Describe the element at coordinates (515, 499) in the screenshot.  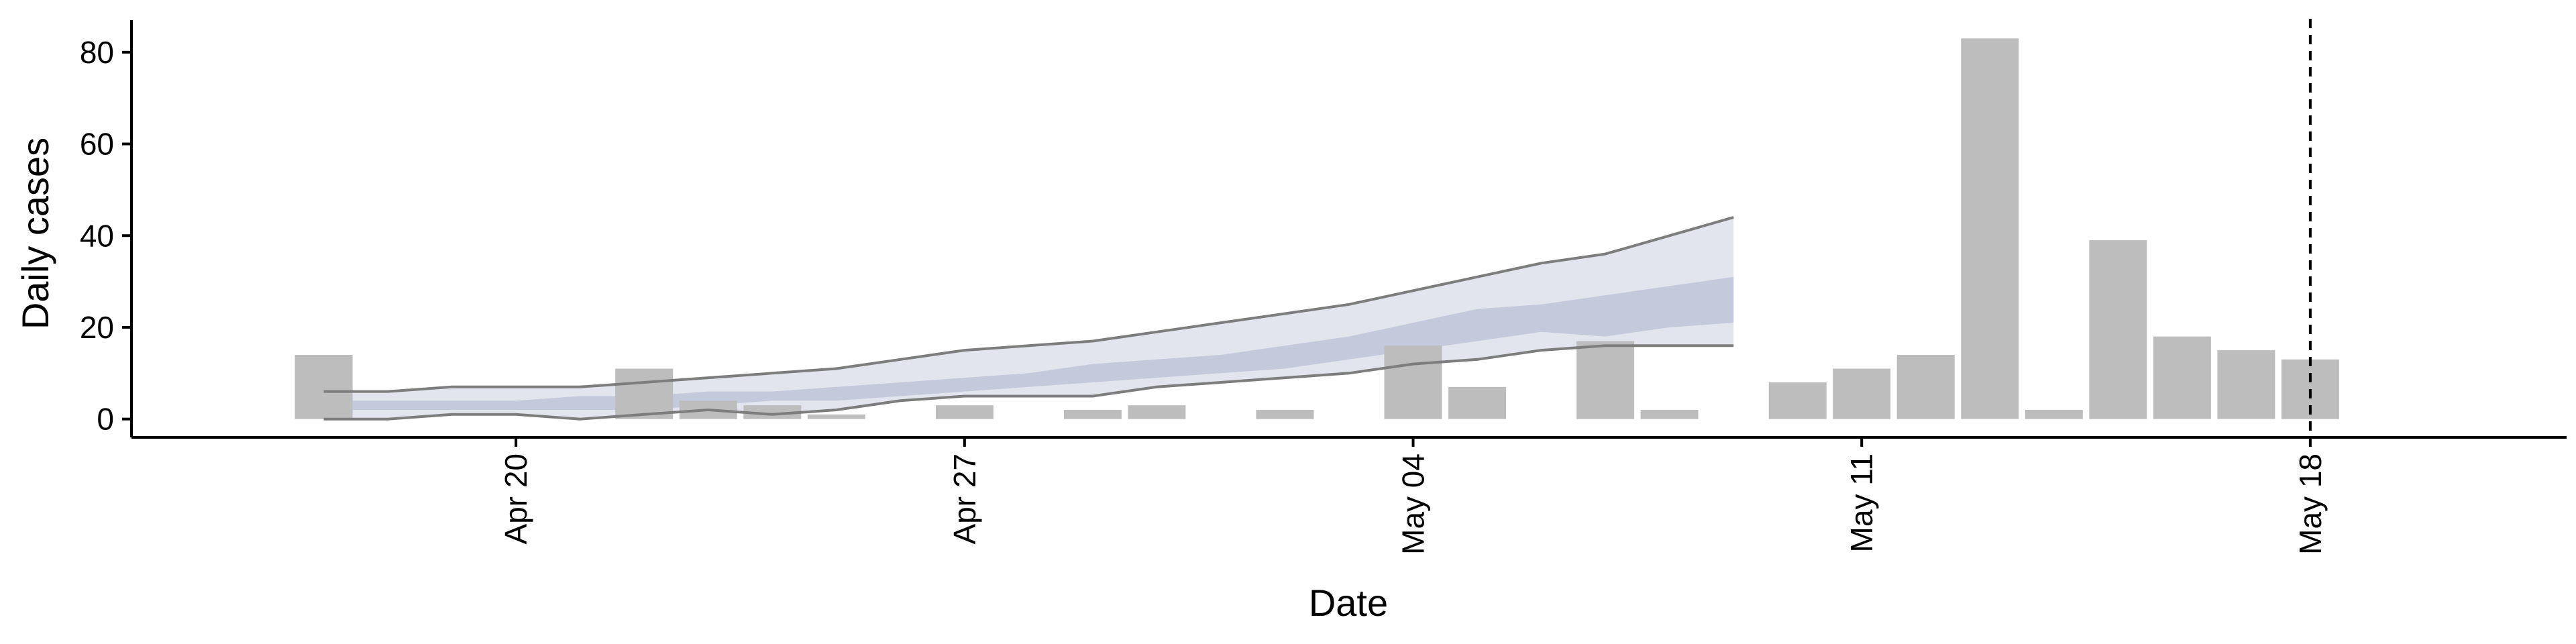
I see `x-tick-label: Apr 20` at that location.